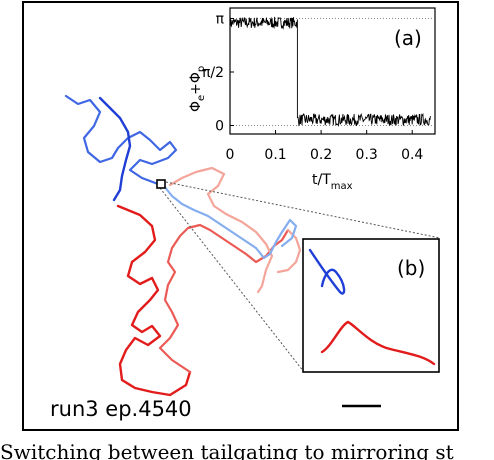  I want to click on trajectory-red-light, so click(235, 230).